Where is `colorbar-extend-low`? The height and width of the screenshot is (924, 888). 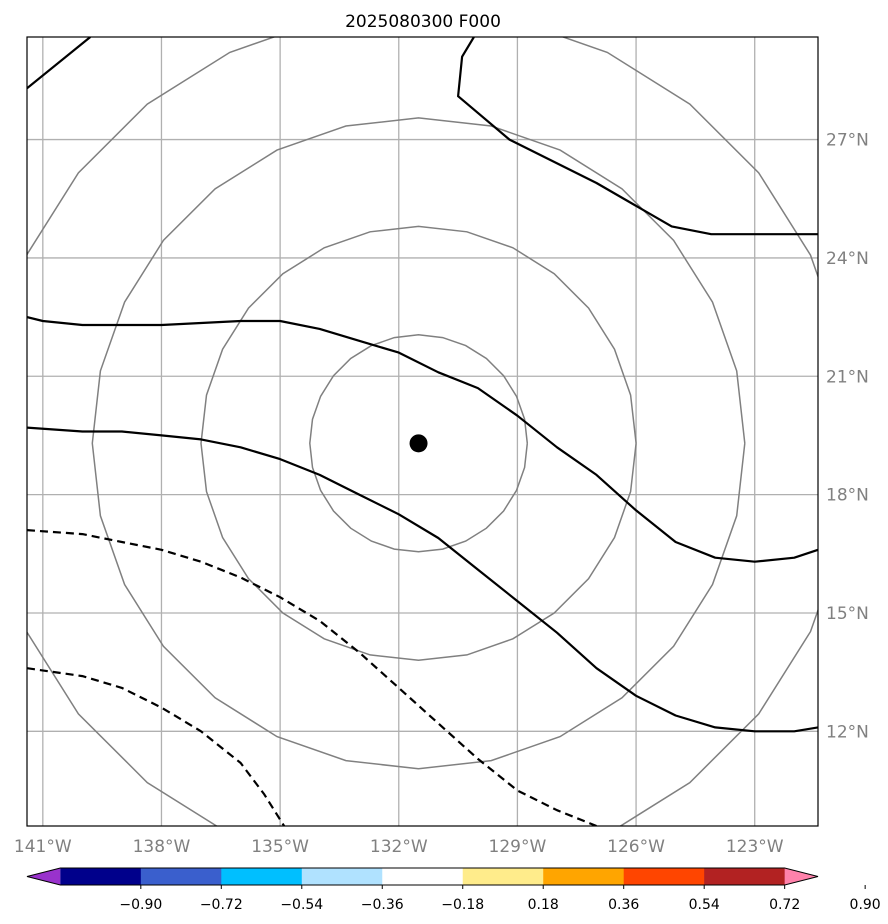 colorbar-extend-low is located at coordinates (44, 876).